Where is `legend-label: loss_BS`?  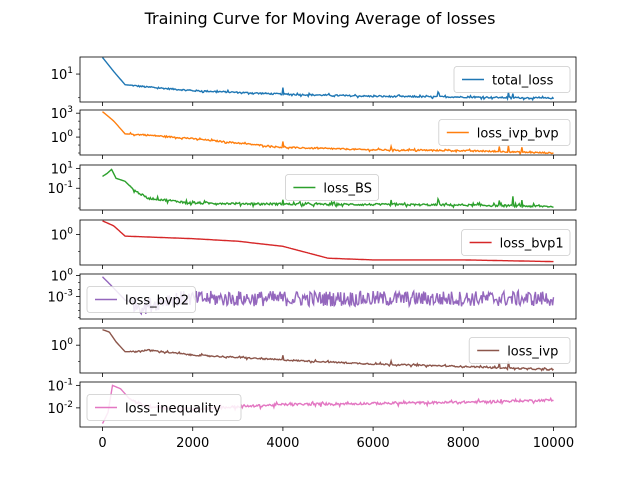 legend-label: loss_BS is located at coordinates (347, 189).